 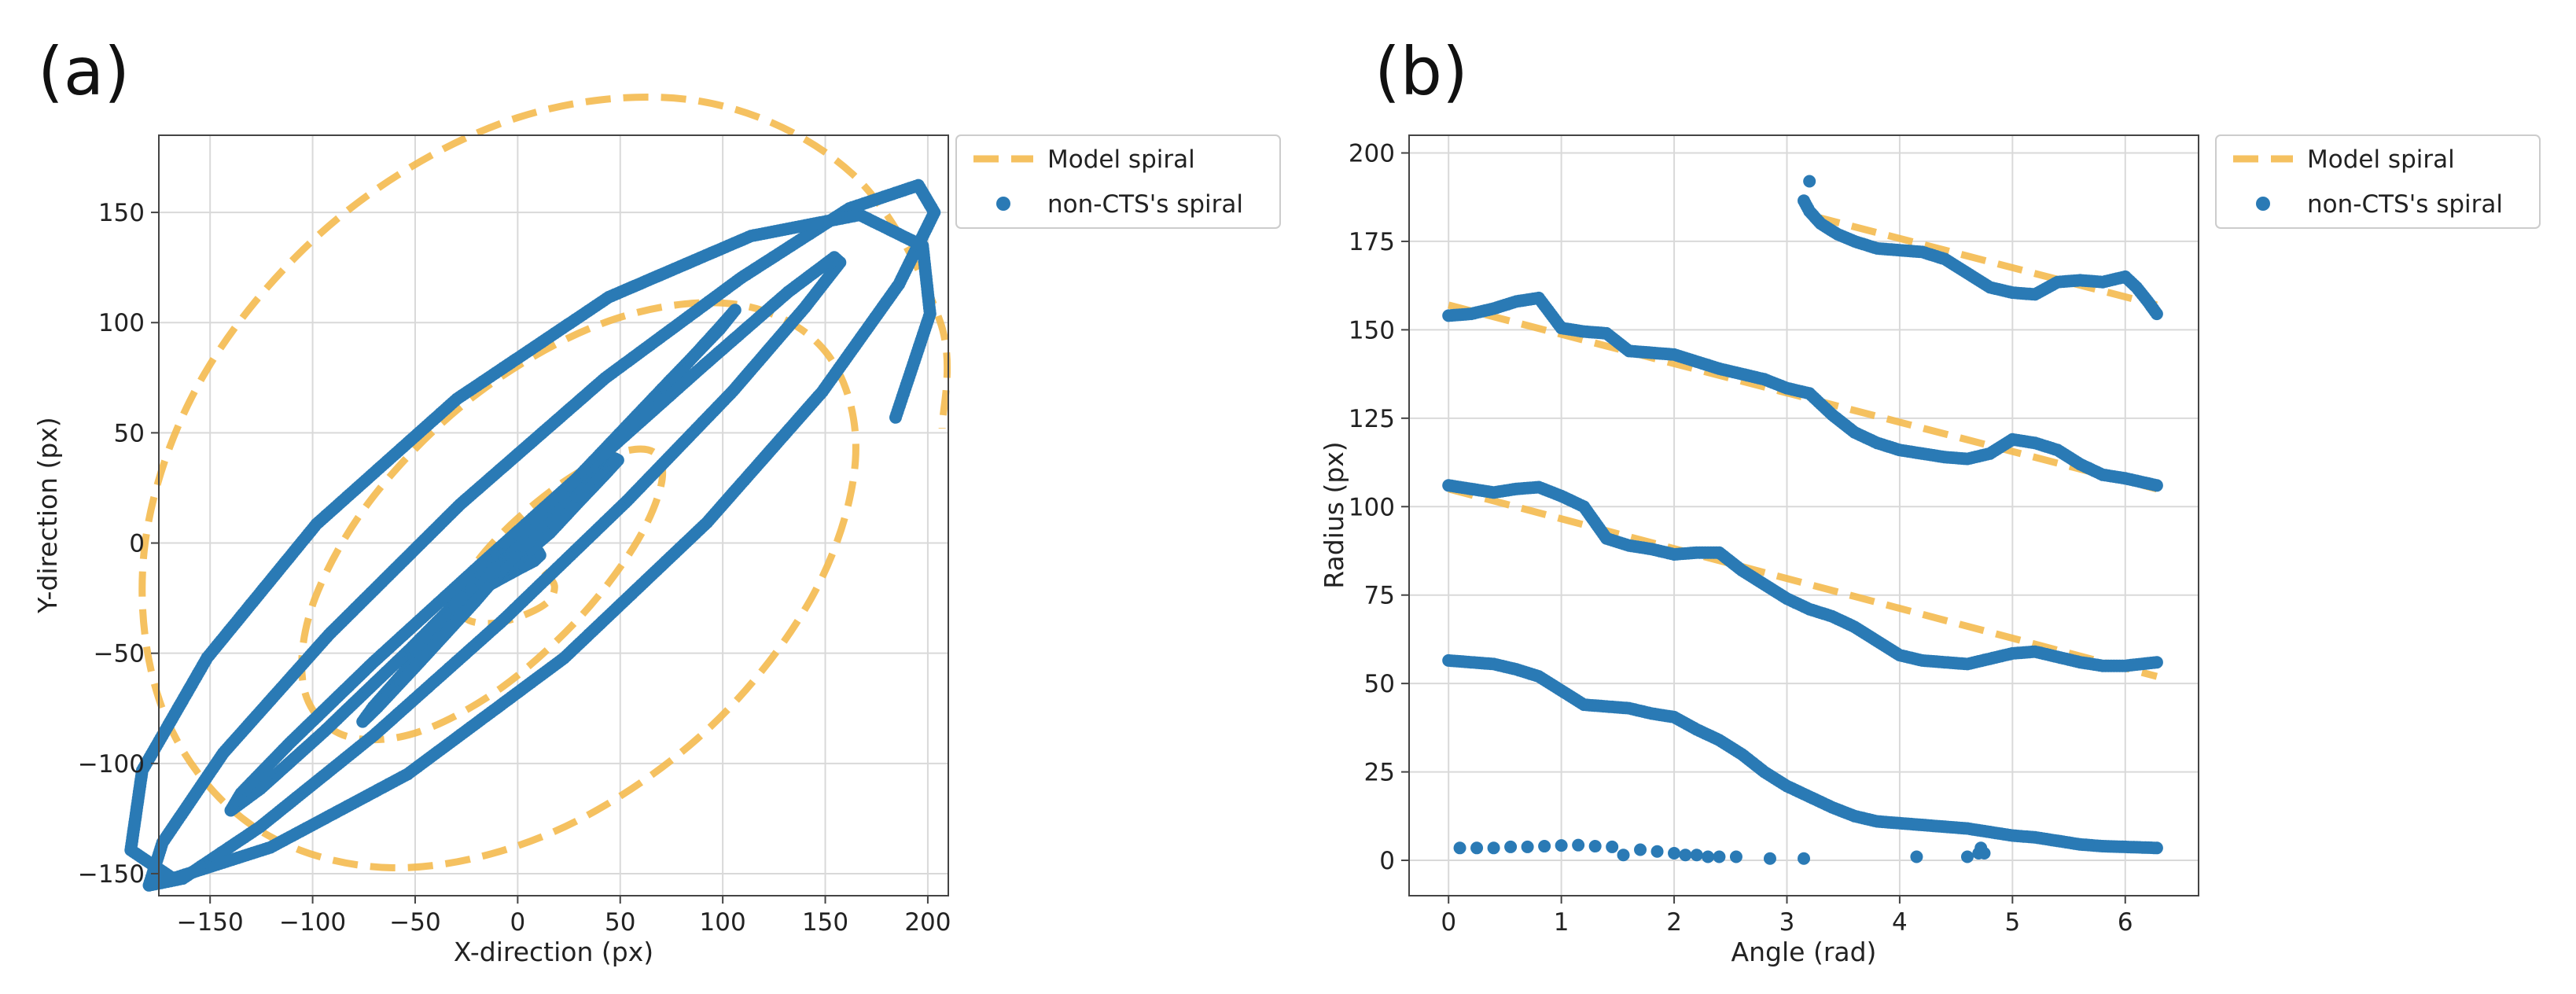 What do you see at coordinates (1372, 242) in the screenshot?
I see `panel-b-y-tick-label: 175` at bounding box center [1372, 242].